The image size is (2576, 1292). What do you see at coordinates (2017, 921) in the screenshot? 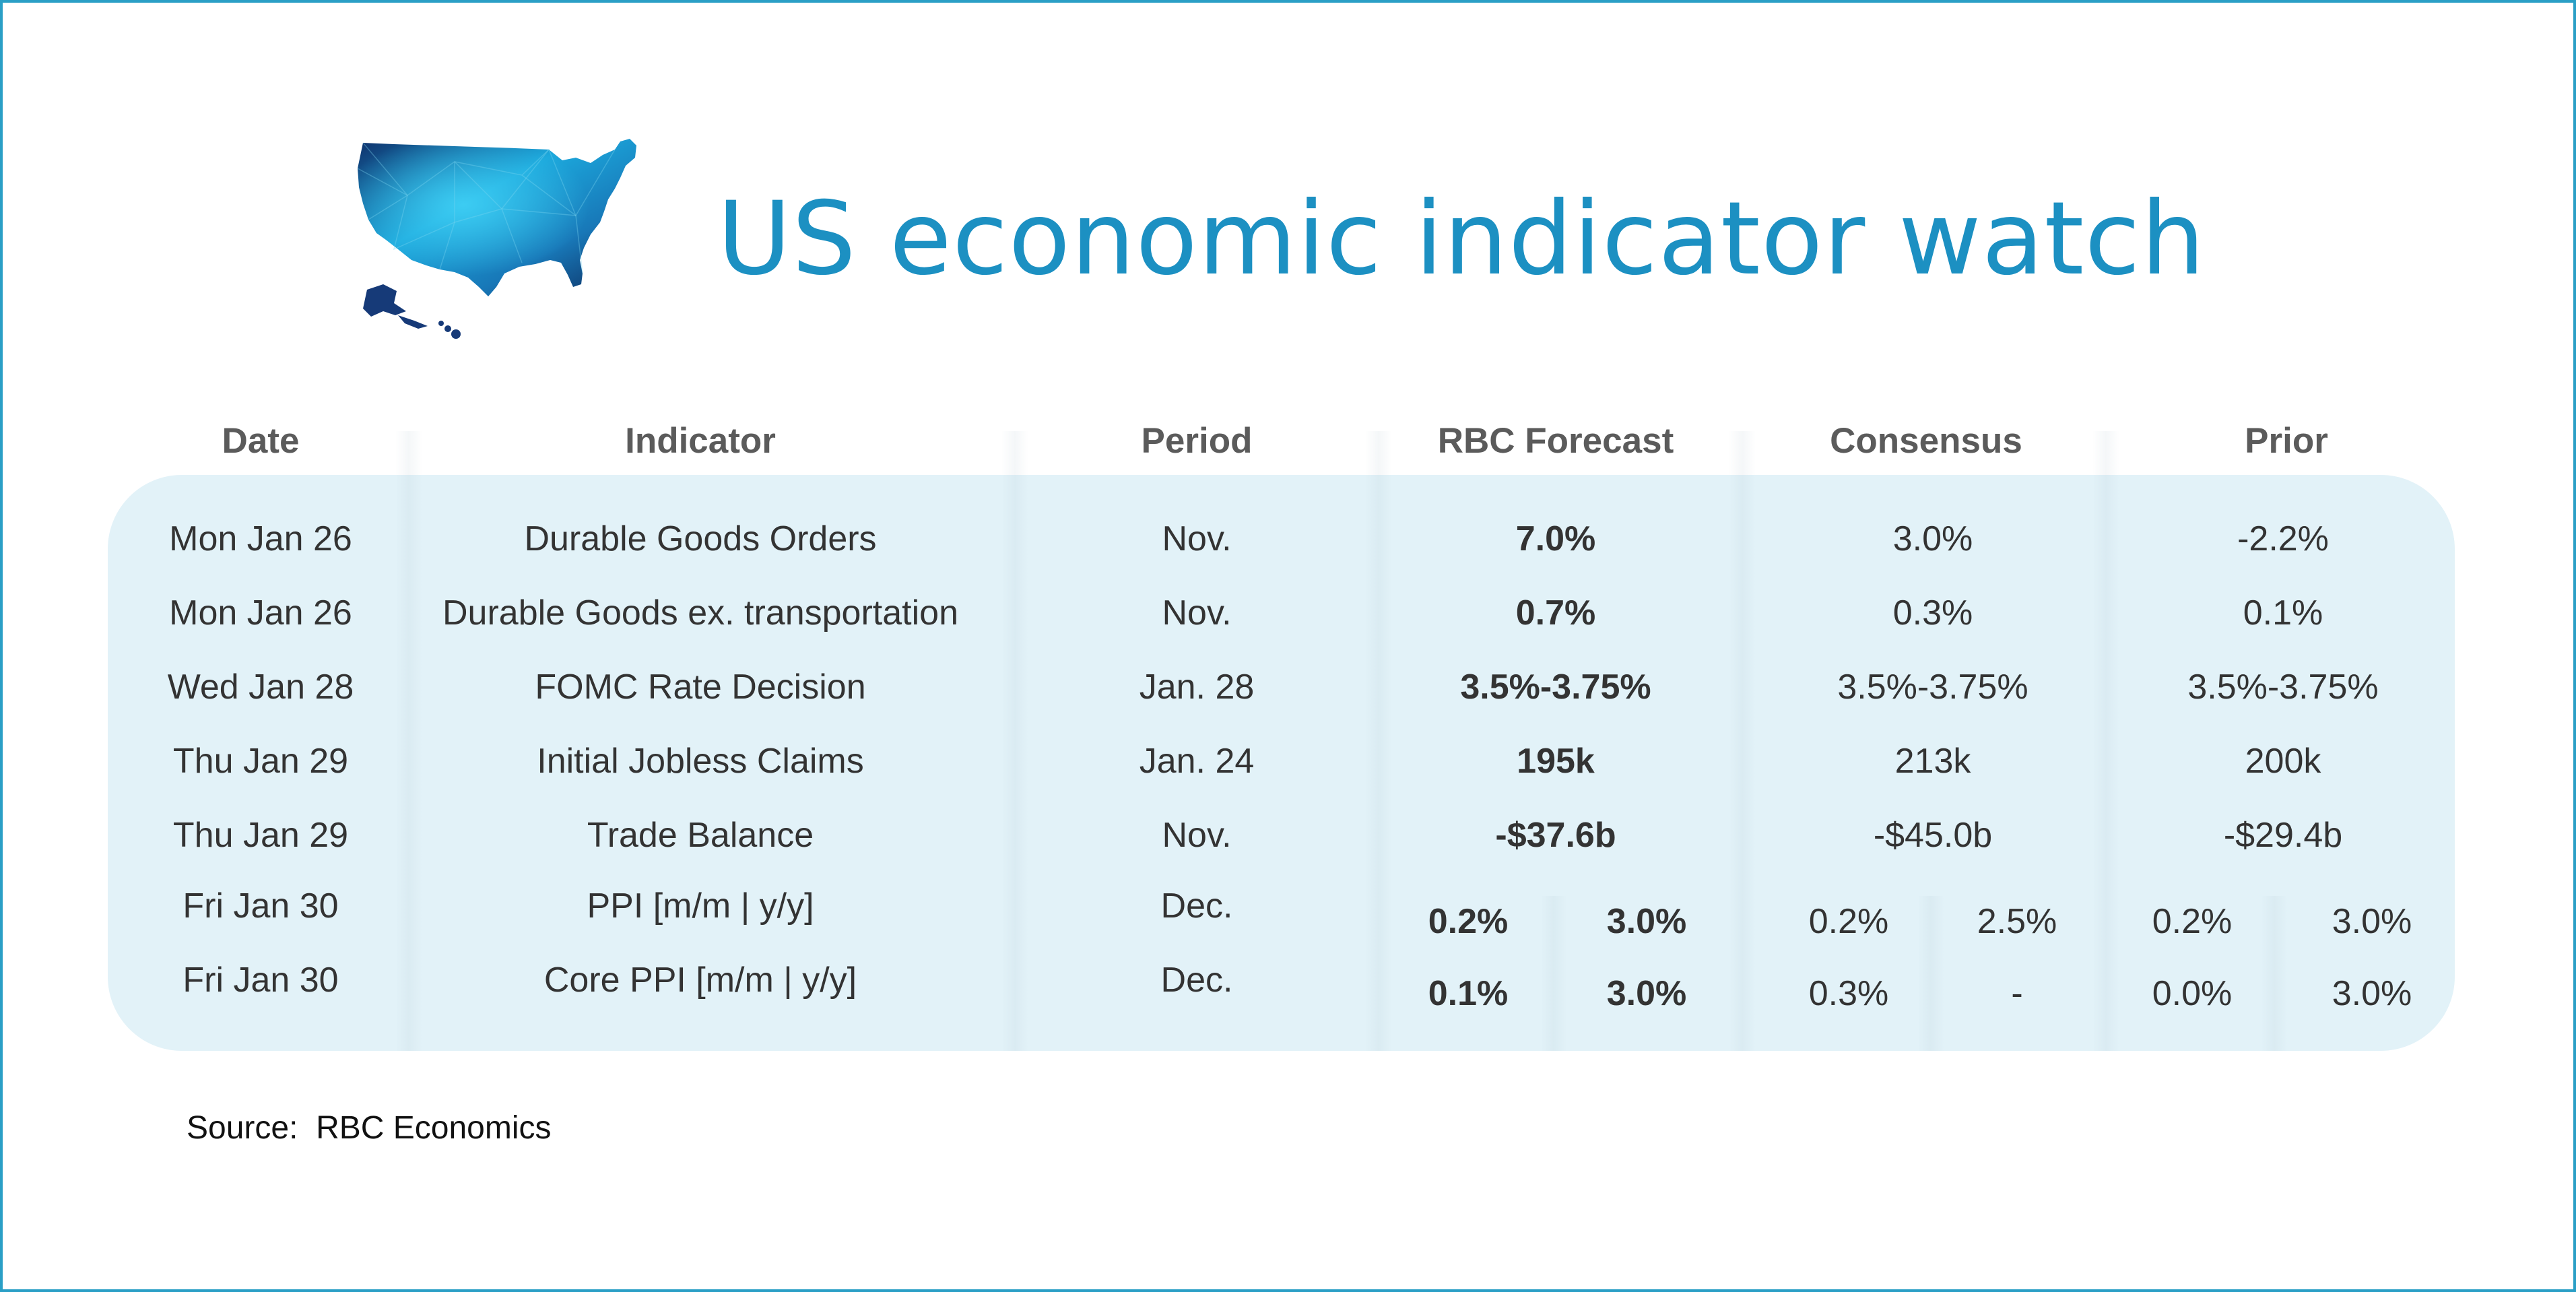
I see `consensus-yy-cell: 2.5%` at bounding box center [2017, 921].